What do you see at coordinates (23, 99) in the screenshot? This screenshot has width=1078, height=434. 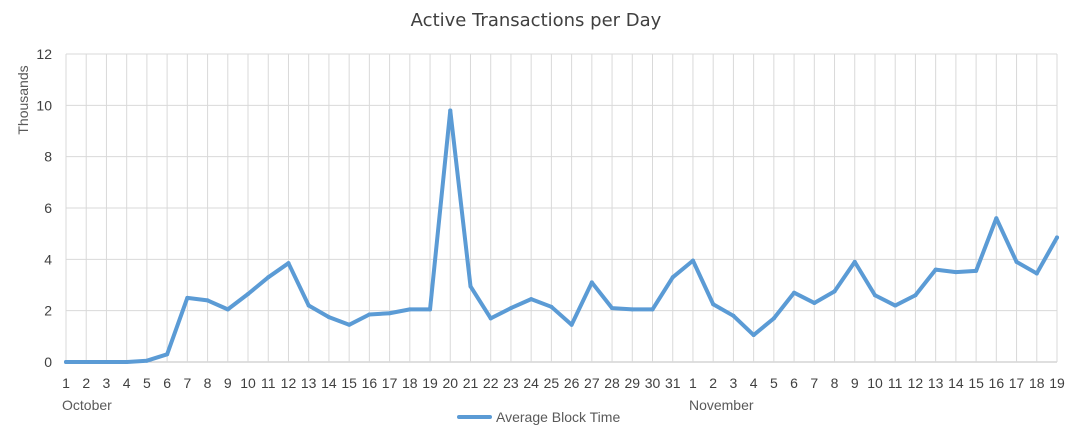 I see `y-axis-title: Thousands` at bounding box center [23, 99].